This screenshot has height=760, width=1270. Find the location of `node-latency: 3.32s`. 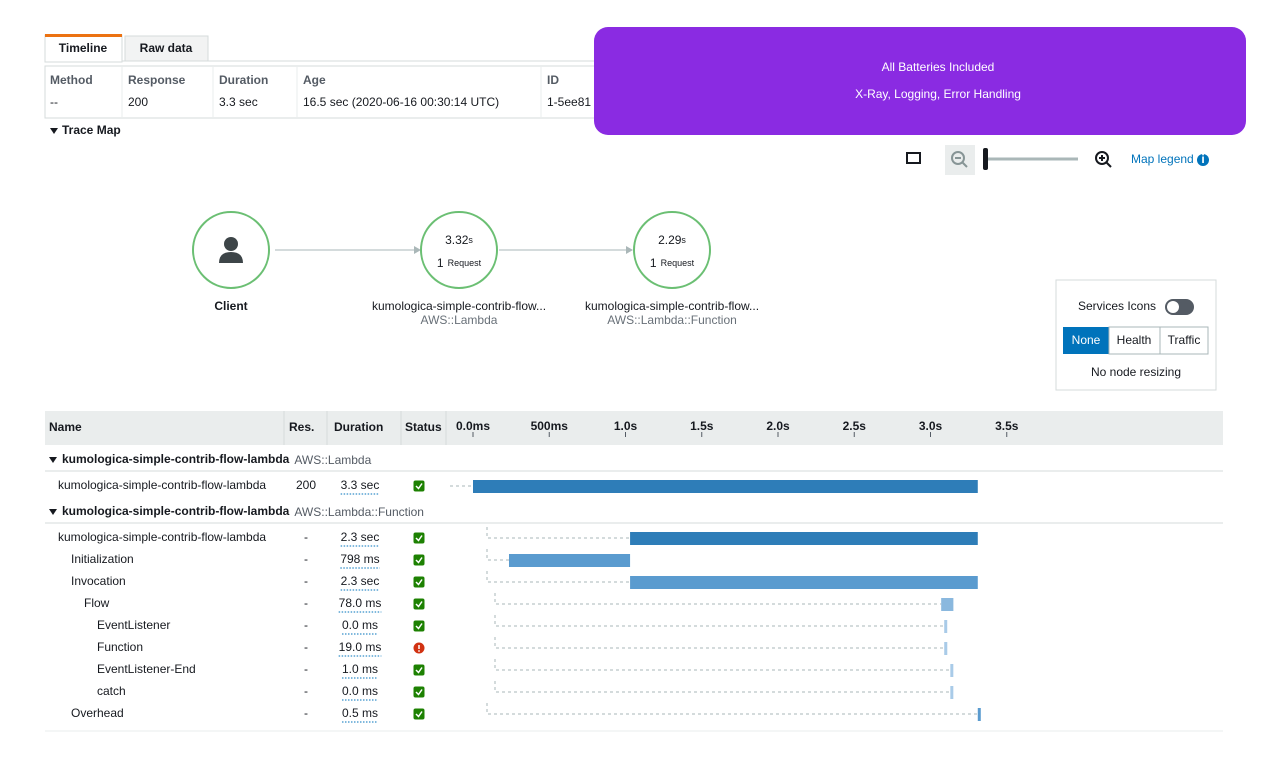

node-latency: 3.32s is located at coordinates (459, 240).